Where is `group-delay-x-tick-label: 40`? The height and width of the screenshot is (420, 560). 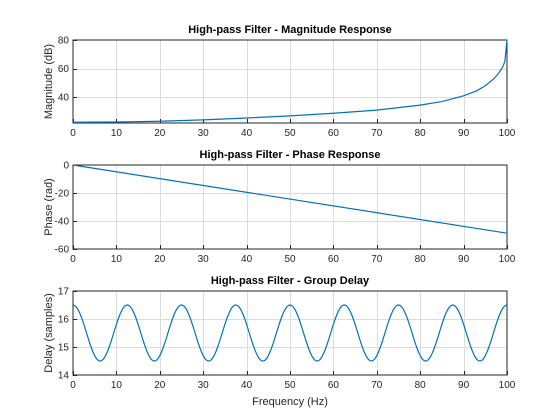
group-delay-x-tick-label: 40 is located at coordinates (247, 385).